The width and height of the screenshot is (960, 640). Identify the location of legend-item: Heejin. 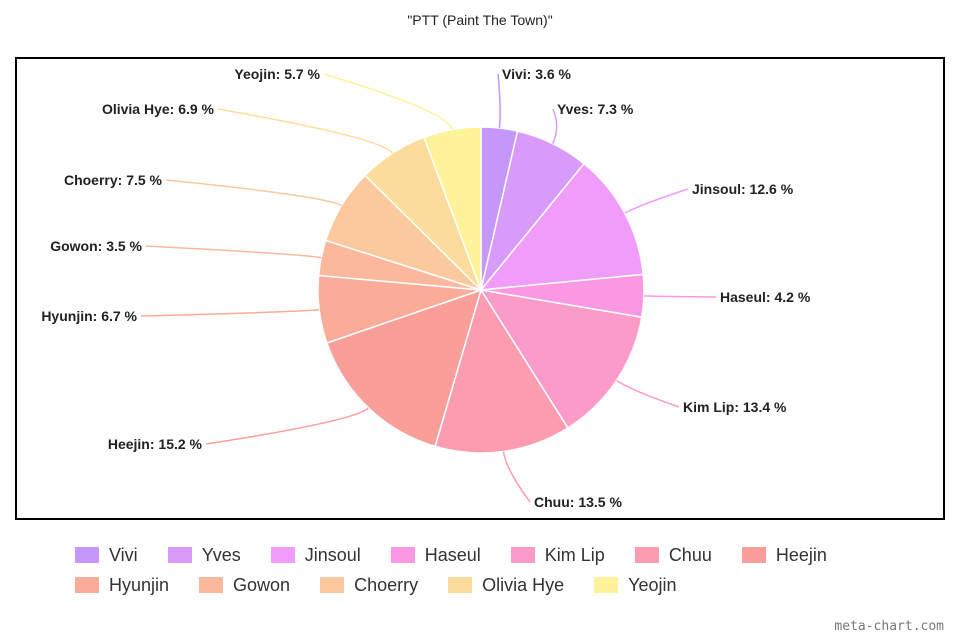
(784, 554).